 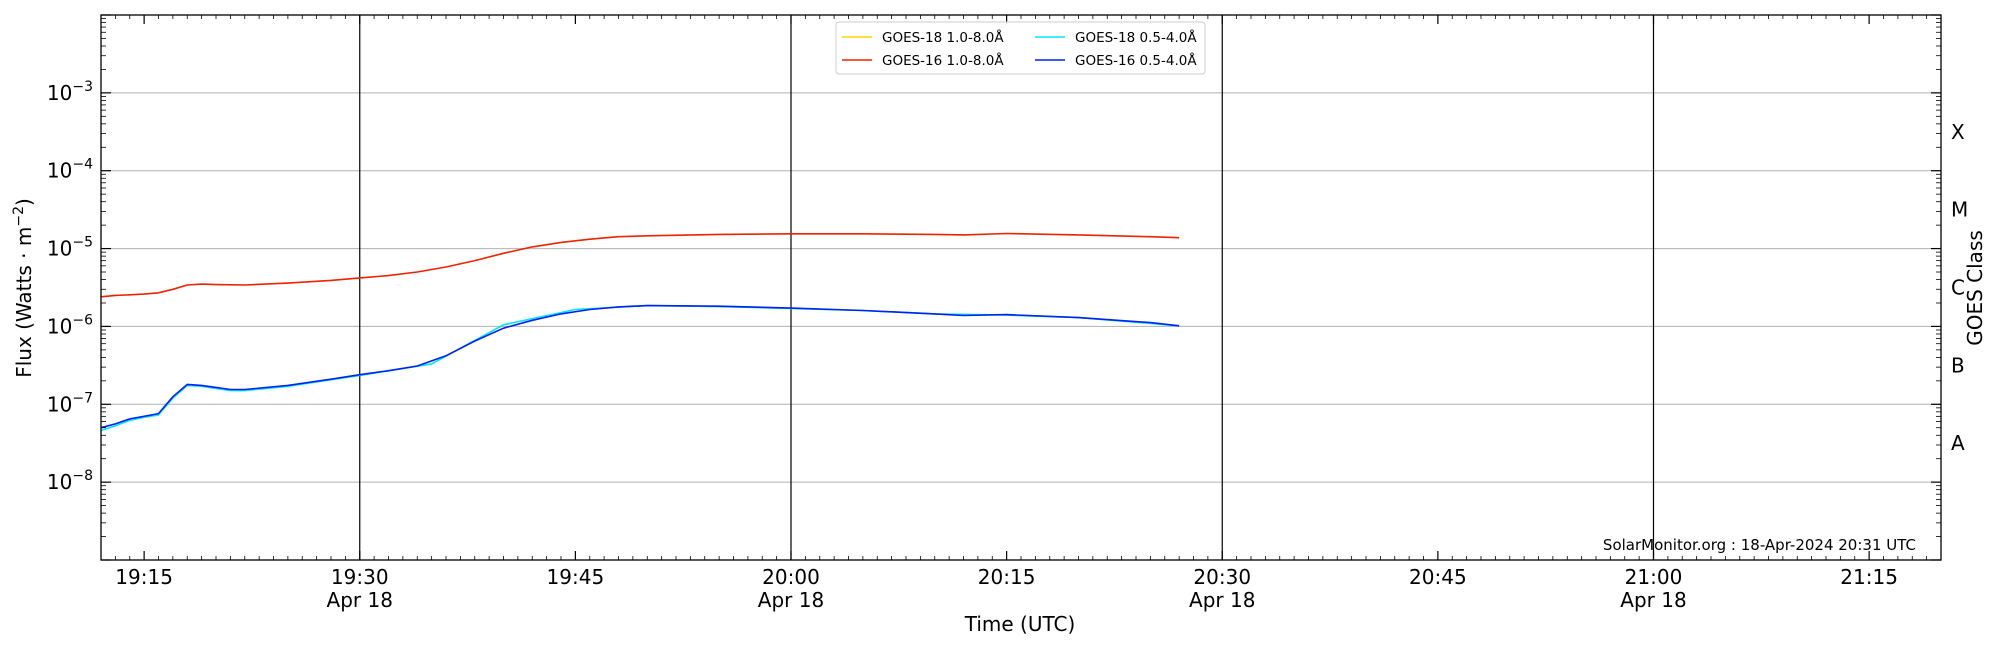 What do you see at coordinates (82, 320) in the screenshot?
I see `y-tick-exponent: −6` at bounding box center [82, 320].